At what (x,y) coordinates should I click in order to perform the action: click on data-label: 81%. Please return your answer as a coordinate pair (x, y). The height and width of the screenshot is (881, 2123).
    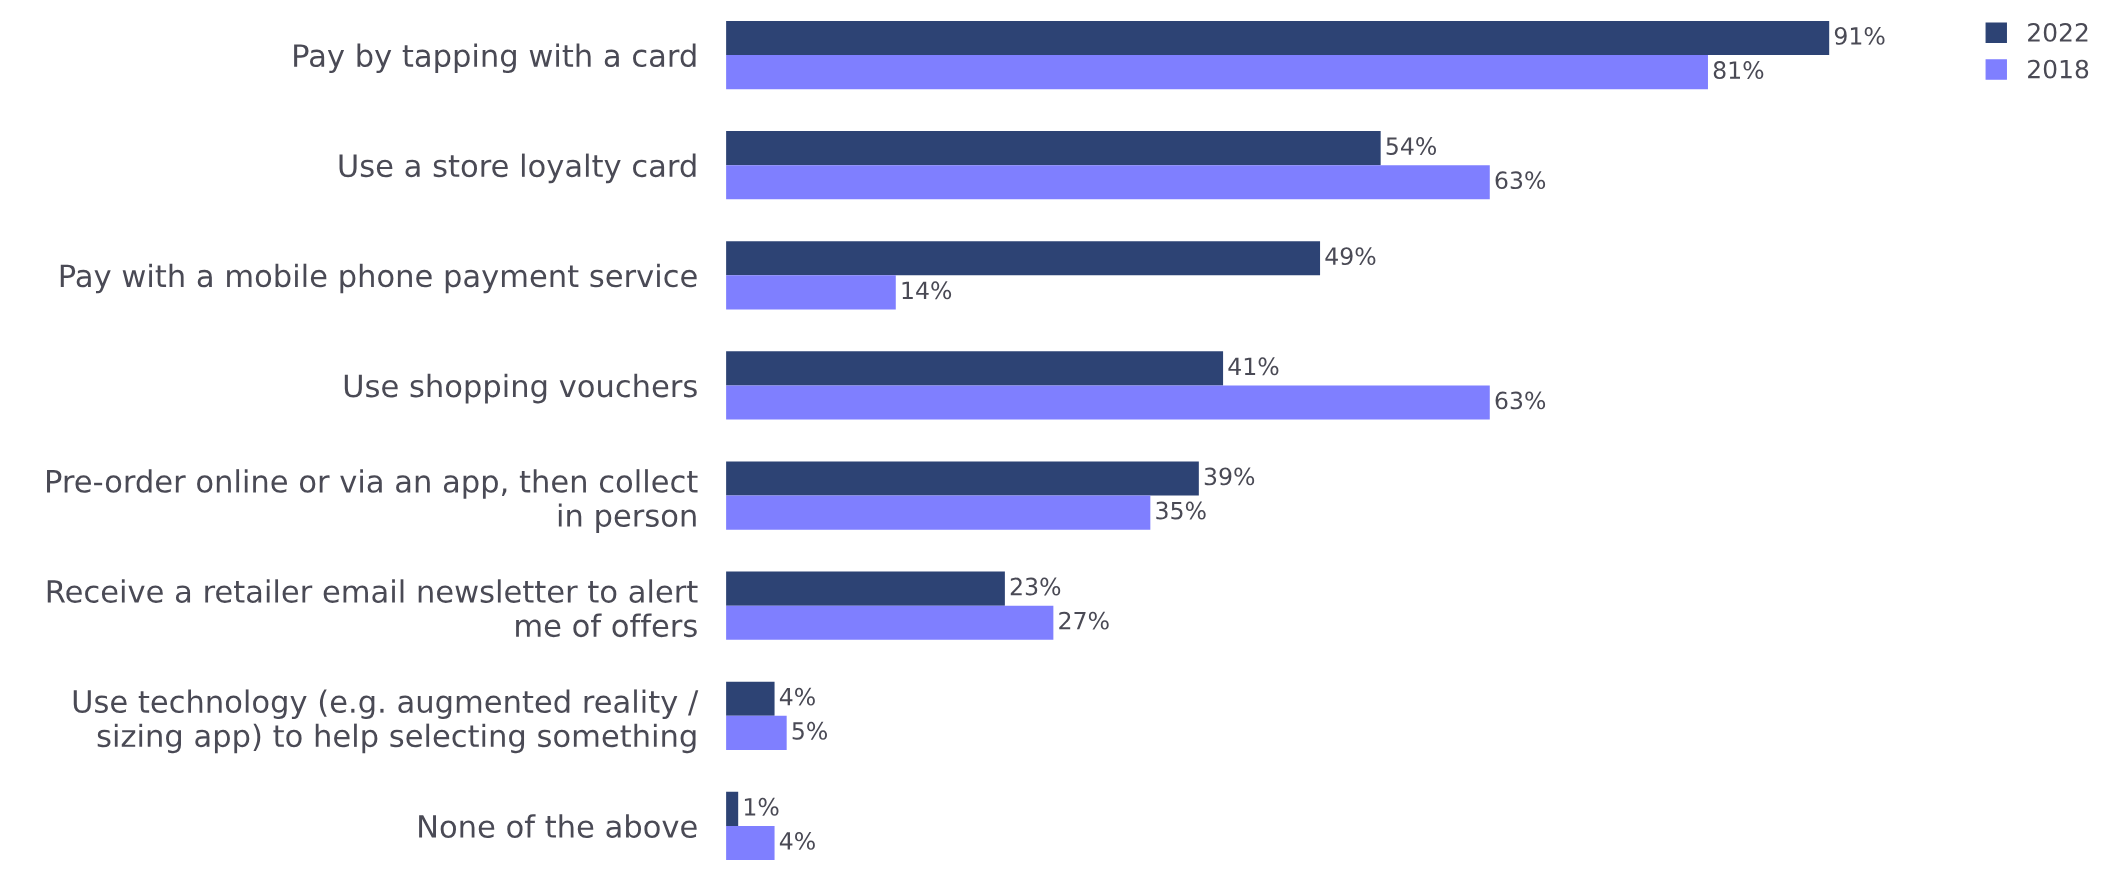
    Looking at the image, I should click on (1738, 70).